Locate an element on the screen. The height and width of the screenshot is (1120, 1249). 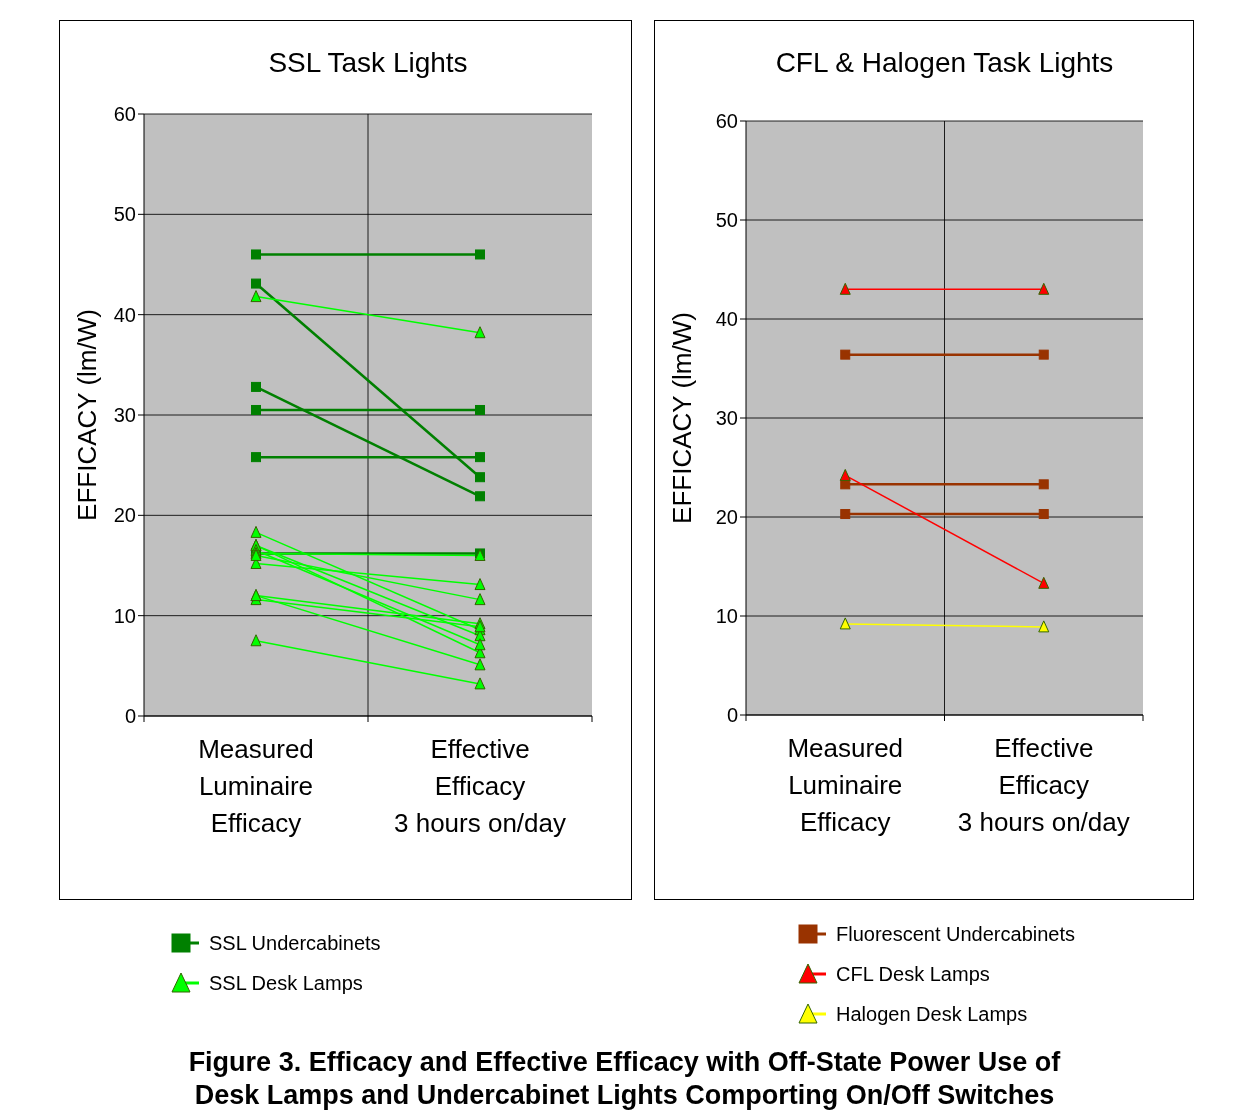
legend-label: Fluorescent Undercabinets is located at coordinates (956, 934).